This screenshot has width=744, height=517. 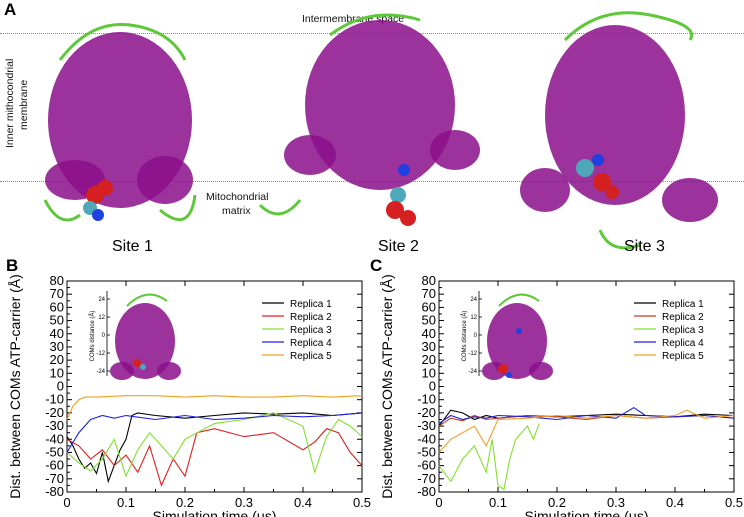 What do you see at coordinates (311, 317) in the screenshot?
I see `legend-label: Replica 2` at bounding box center [311, 317].